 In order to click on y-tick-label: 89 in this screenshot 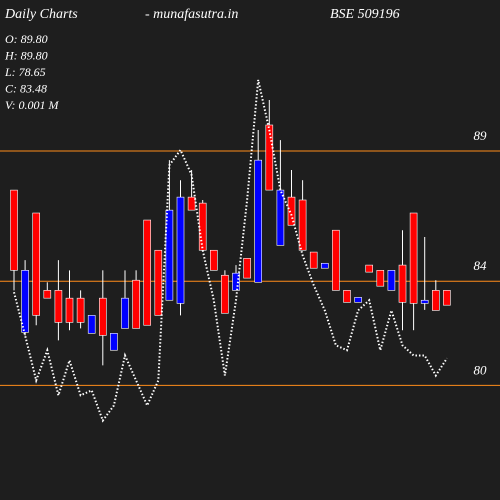, I will do `click(481, 135)`.